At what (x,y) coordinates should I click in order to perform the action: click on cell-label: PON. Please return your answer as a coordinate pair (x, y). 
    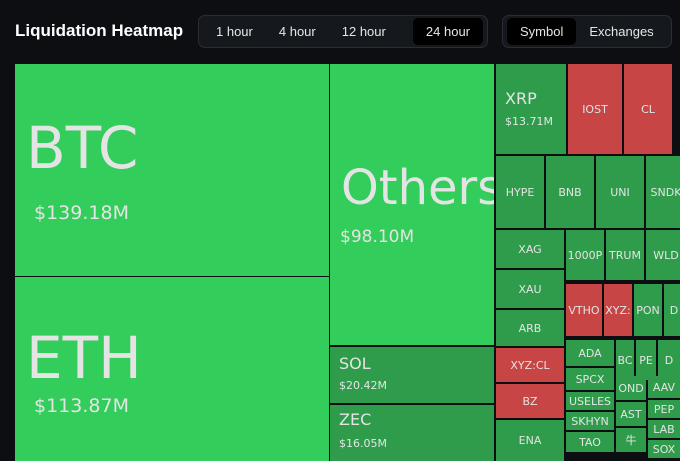
    Looking at the image, I should click on (648, 310).